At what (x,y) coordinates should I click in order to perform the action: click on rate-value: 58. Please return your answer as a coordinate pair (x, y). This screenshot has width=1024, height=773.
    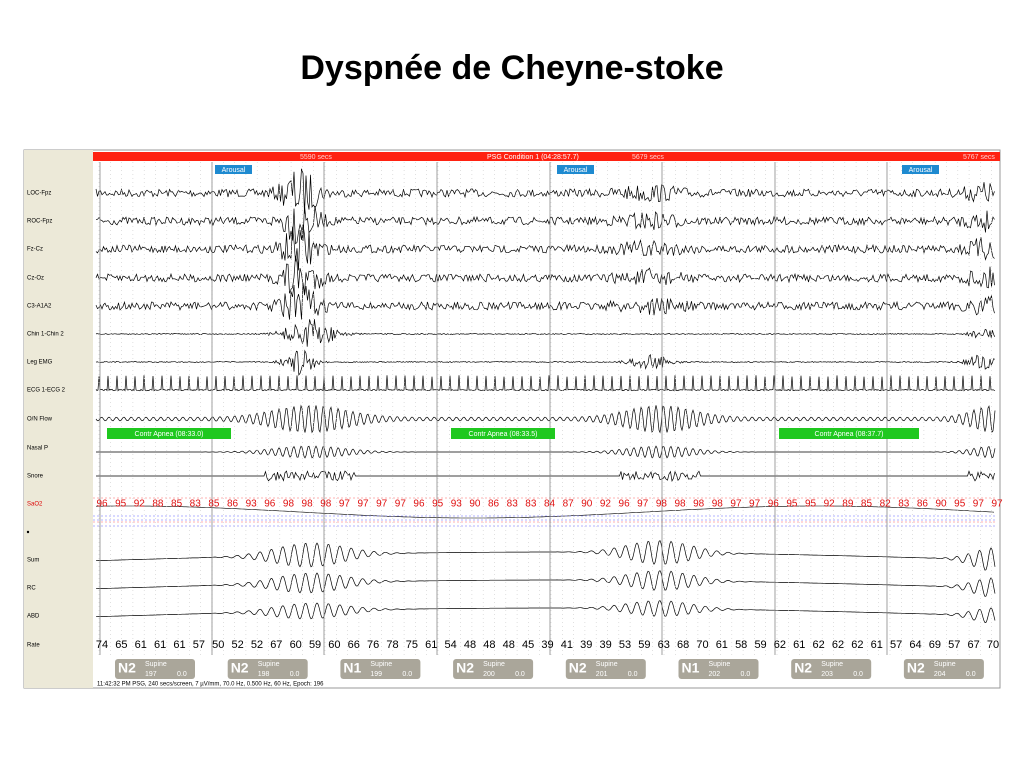
    Looking at the image, I should click on (741, 645).